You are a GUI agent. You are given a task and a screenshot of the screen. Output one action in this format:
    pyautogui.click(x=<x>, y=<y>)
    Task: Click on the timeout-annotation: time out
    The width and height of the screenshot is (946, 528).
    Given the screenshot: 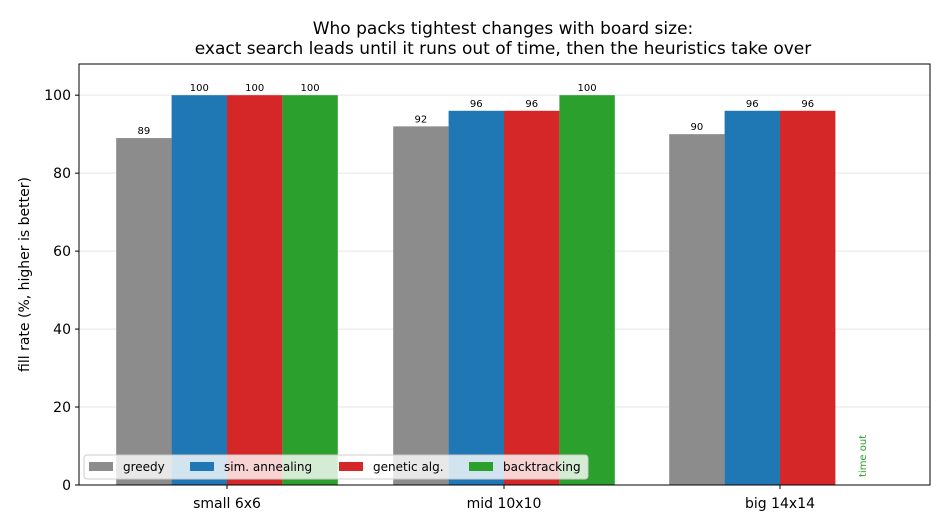 What is the action you would take?
    pyautogui.click(x=863, y=456)
    